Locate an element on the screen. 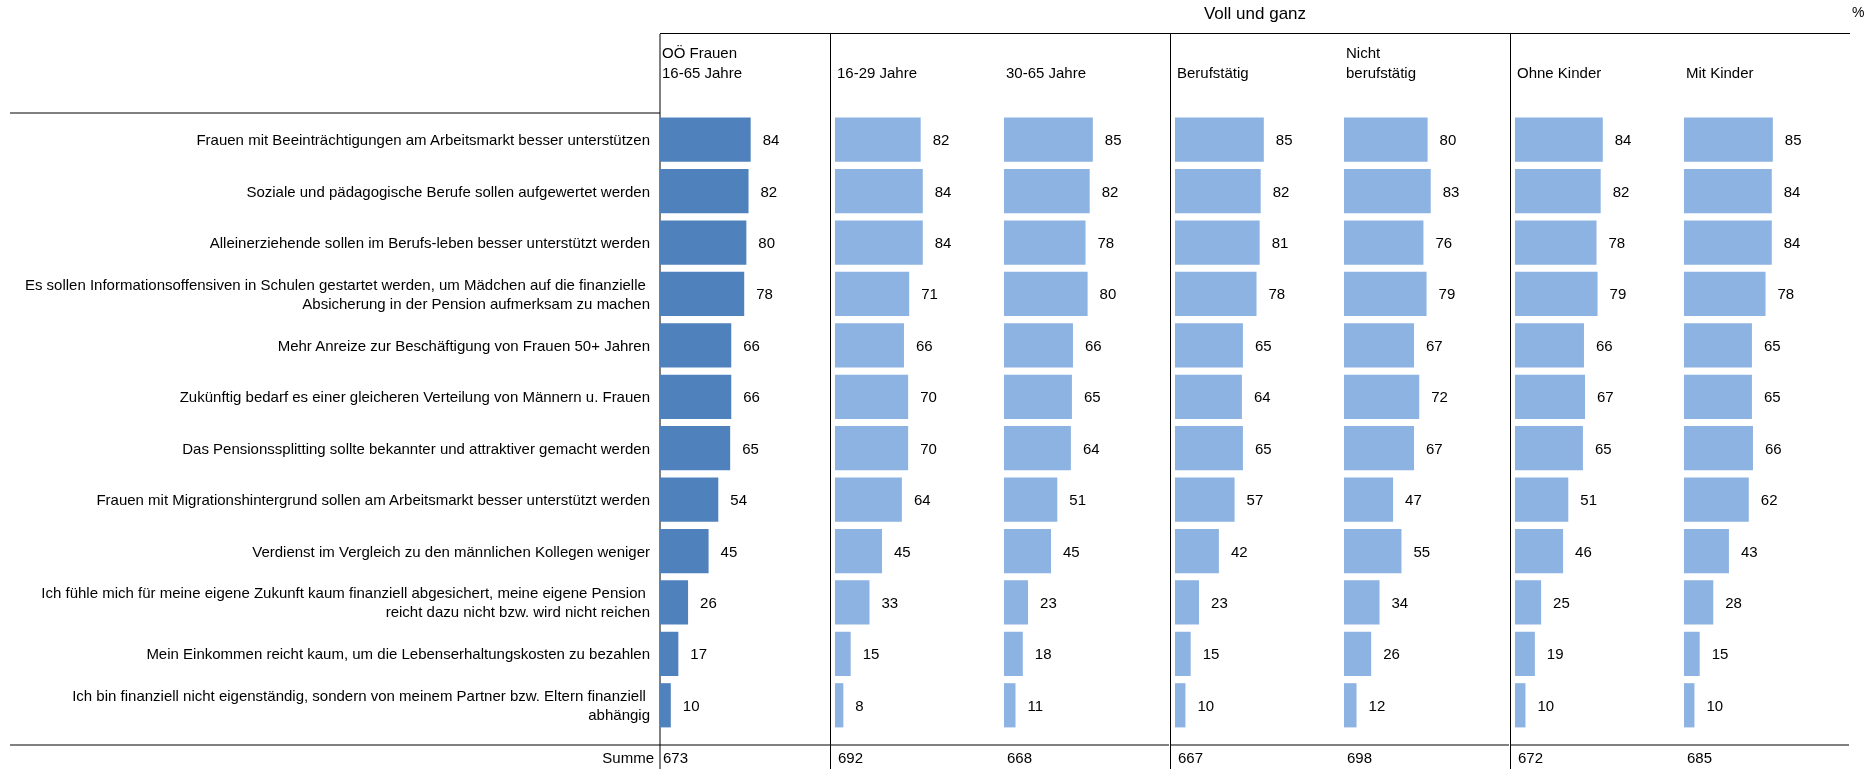  data-label: 84 is located at coordinates (771, 140).